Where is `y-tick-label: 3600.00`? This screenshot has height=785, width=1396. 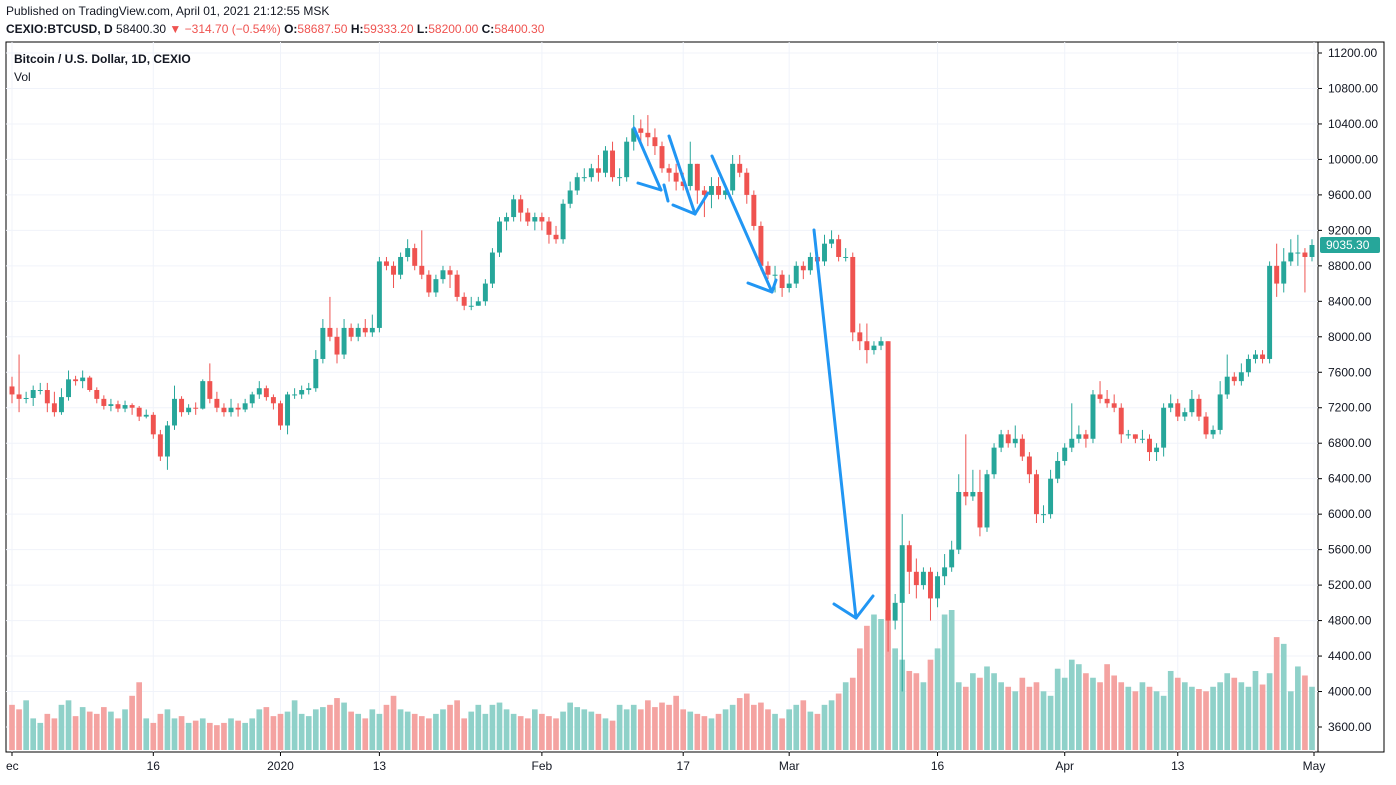 y-tick-label: 3600.00 is located at coordinates (1350, 727).